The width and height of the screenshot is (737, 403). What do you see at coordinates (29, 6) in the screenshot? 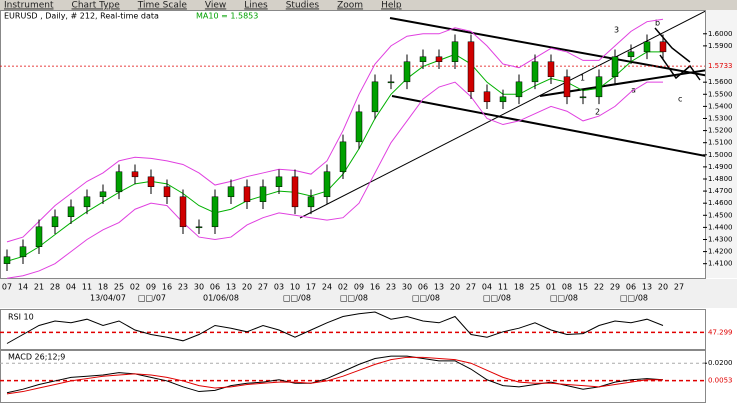
I see `menu-item: Instrument` at bounding box center [29, 6].